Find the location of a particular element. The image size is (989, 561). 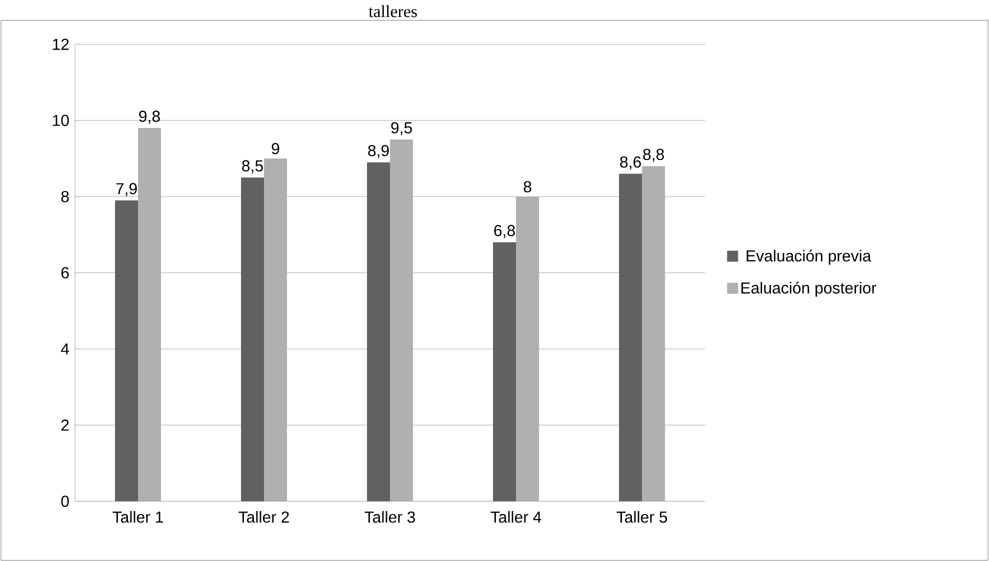

x-tick-label: Taller 1 is located at coordinates (137, 516).